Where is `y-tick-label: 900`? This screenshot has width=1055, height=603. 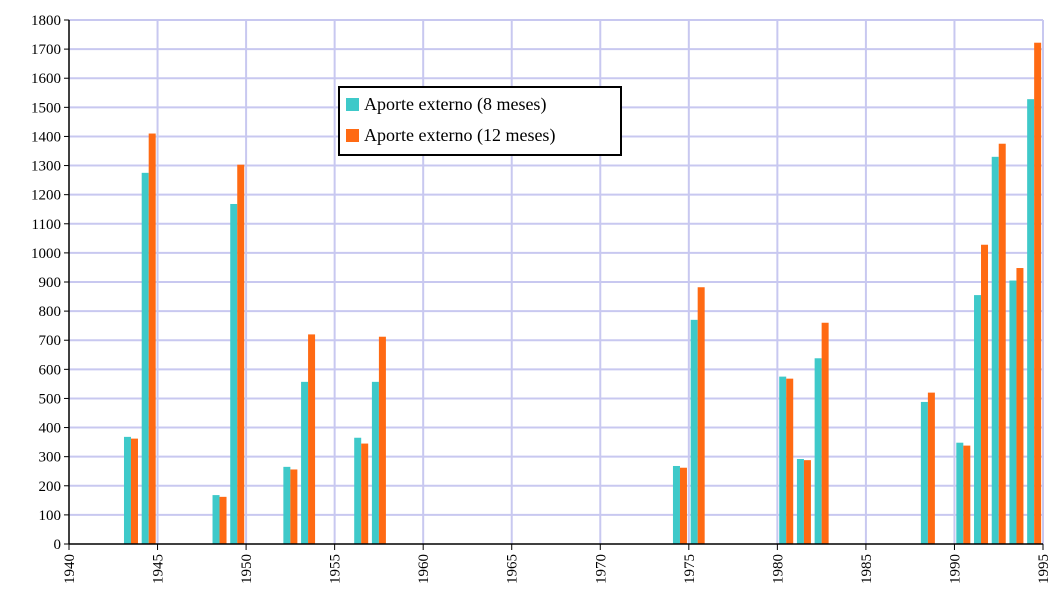
y-tick-label: 900 is located at coordinates (50, 283).